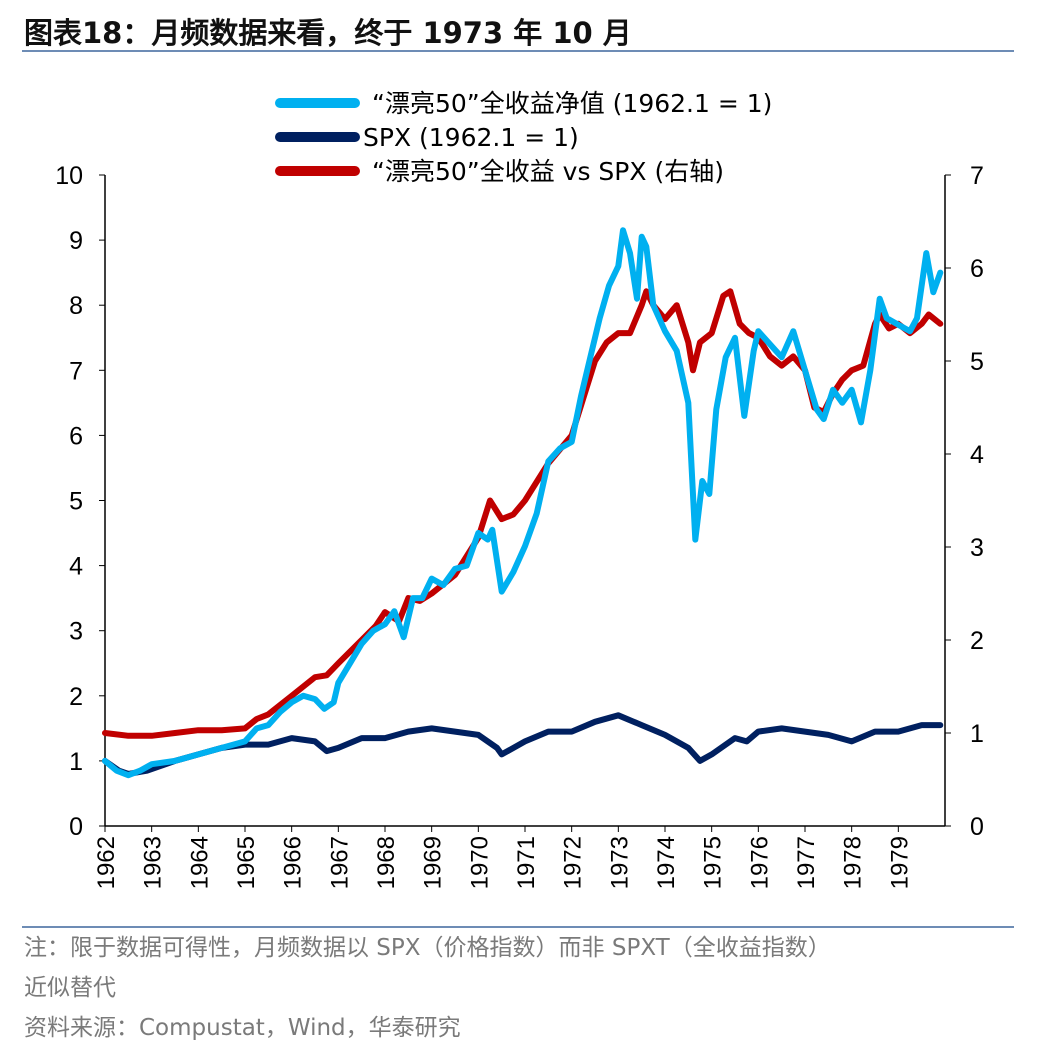 This screenshot has height=1056, width=1048. Describe the element at coordinates (293, 862) in the screenshot. I see `x-tick-label: 1966` at that location.